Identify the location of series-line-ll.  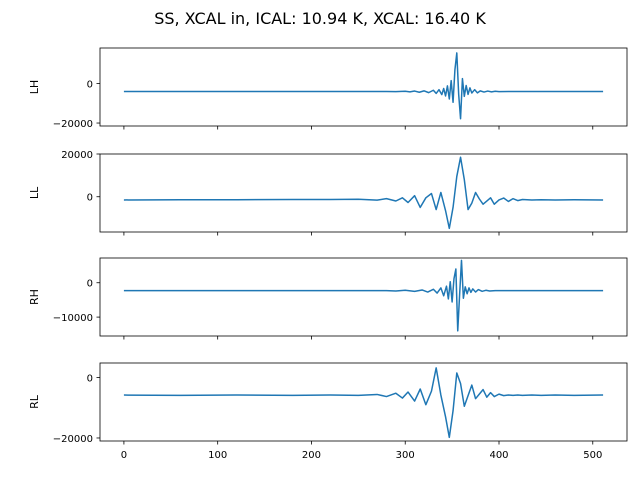
(363, 193).